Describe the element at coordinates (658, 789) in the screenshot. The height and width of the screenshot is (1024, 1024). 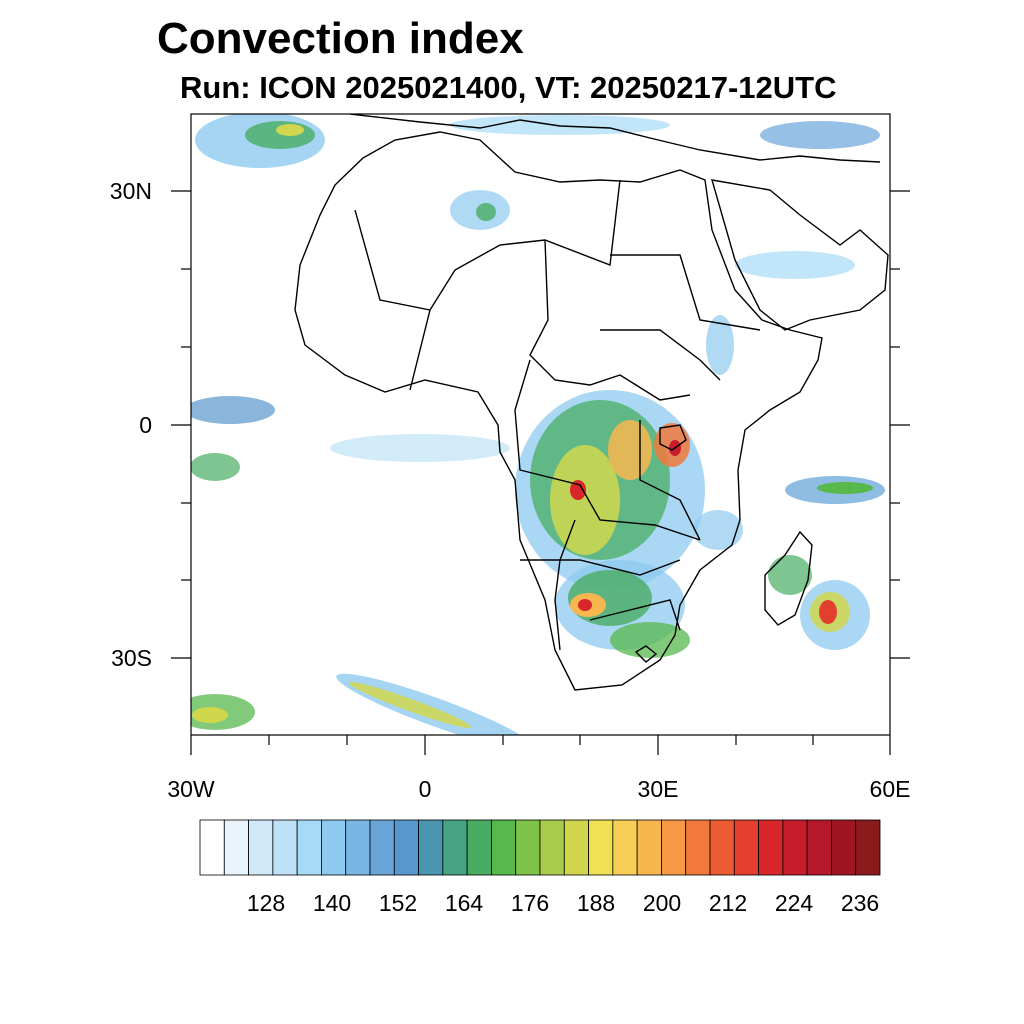
I see `lon-label-30e: 30E` at that location.